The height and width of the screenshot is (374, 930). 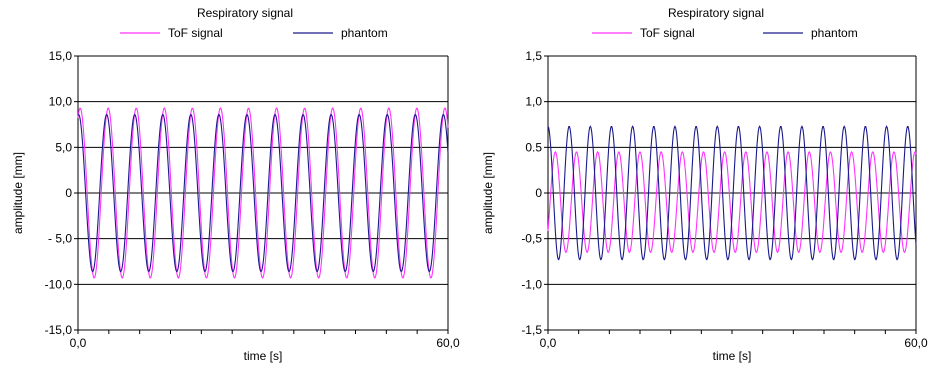 What do you see at coordinates (531, 330) in the screenshot?
I see `y-tick-label: -1,5` at bounding box center [531, 330].